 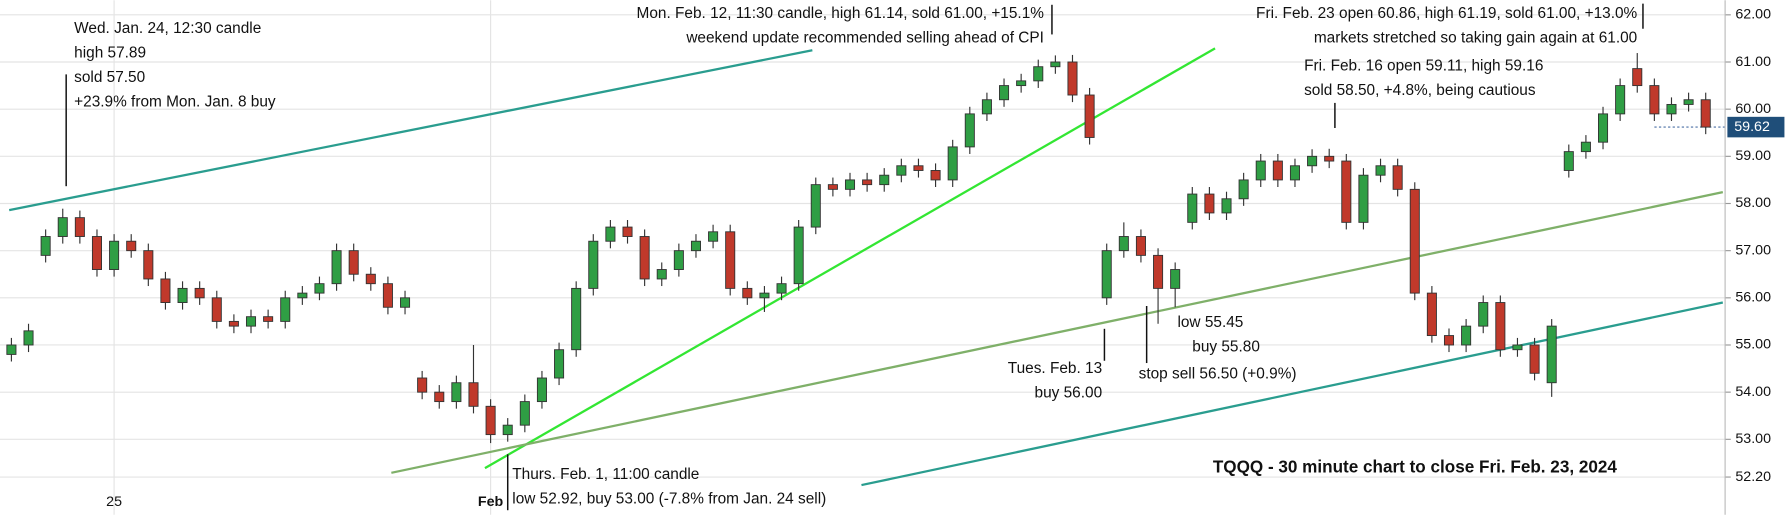 I want to click on last-price-box, so click(x=1756, y=127).